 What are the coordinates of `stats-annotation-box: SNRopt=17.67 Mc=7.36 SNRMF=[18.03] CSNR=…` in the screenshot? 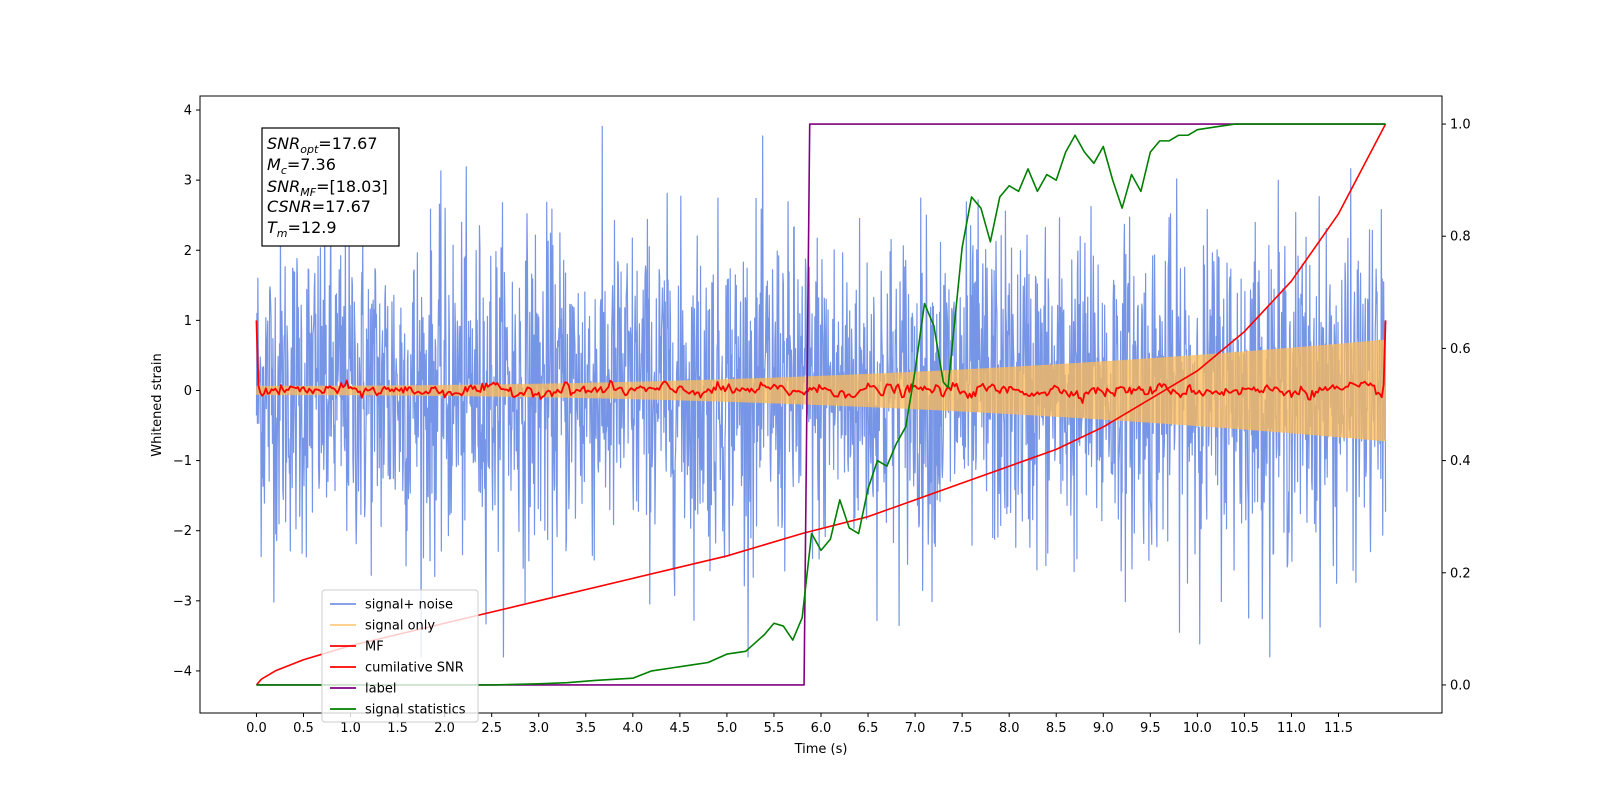 It's located at (330, 187).